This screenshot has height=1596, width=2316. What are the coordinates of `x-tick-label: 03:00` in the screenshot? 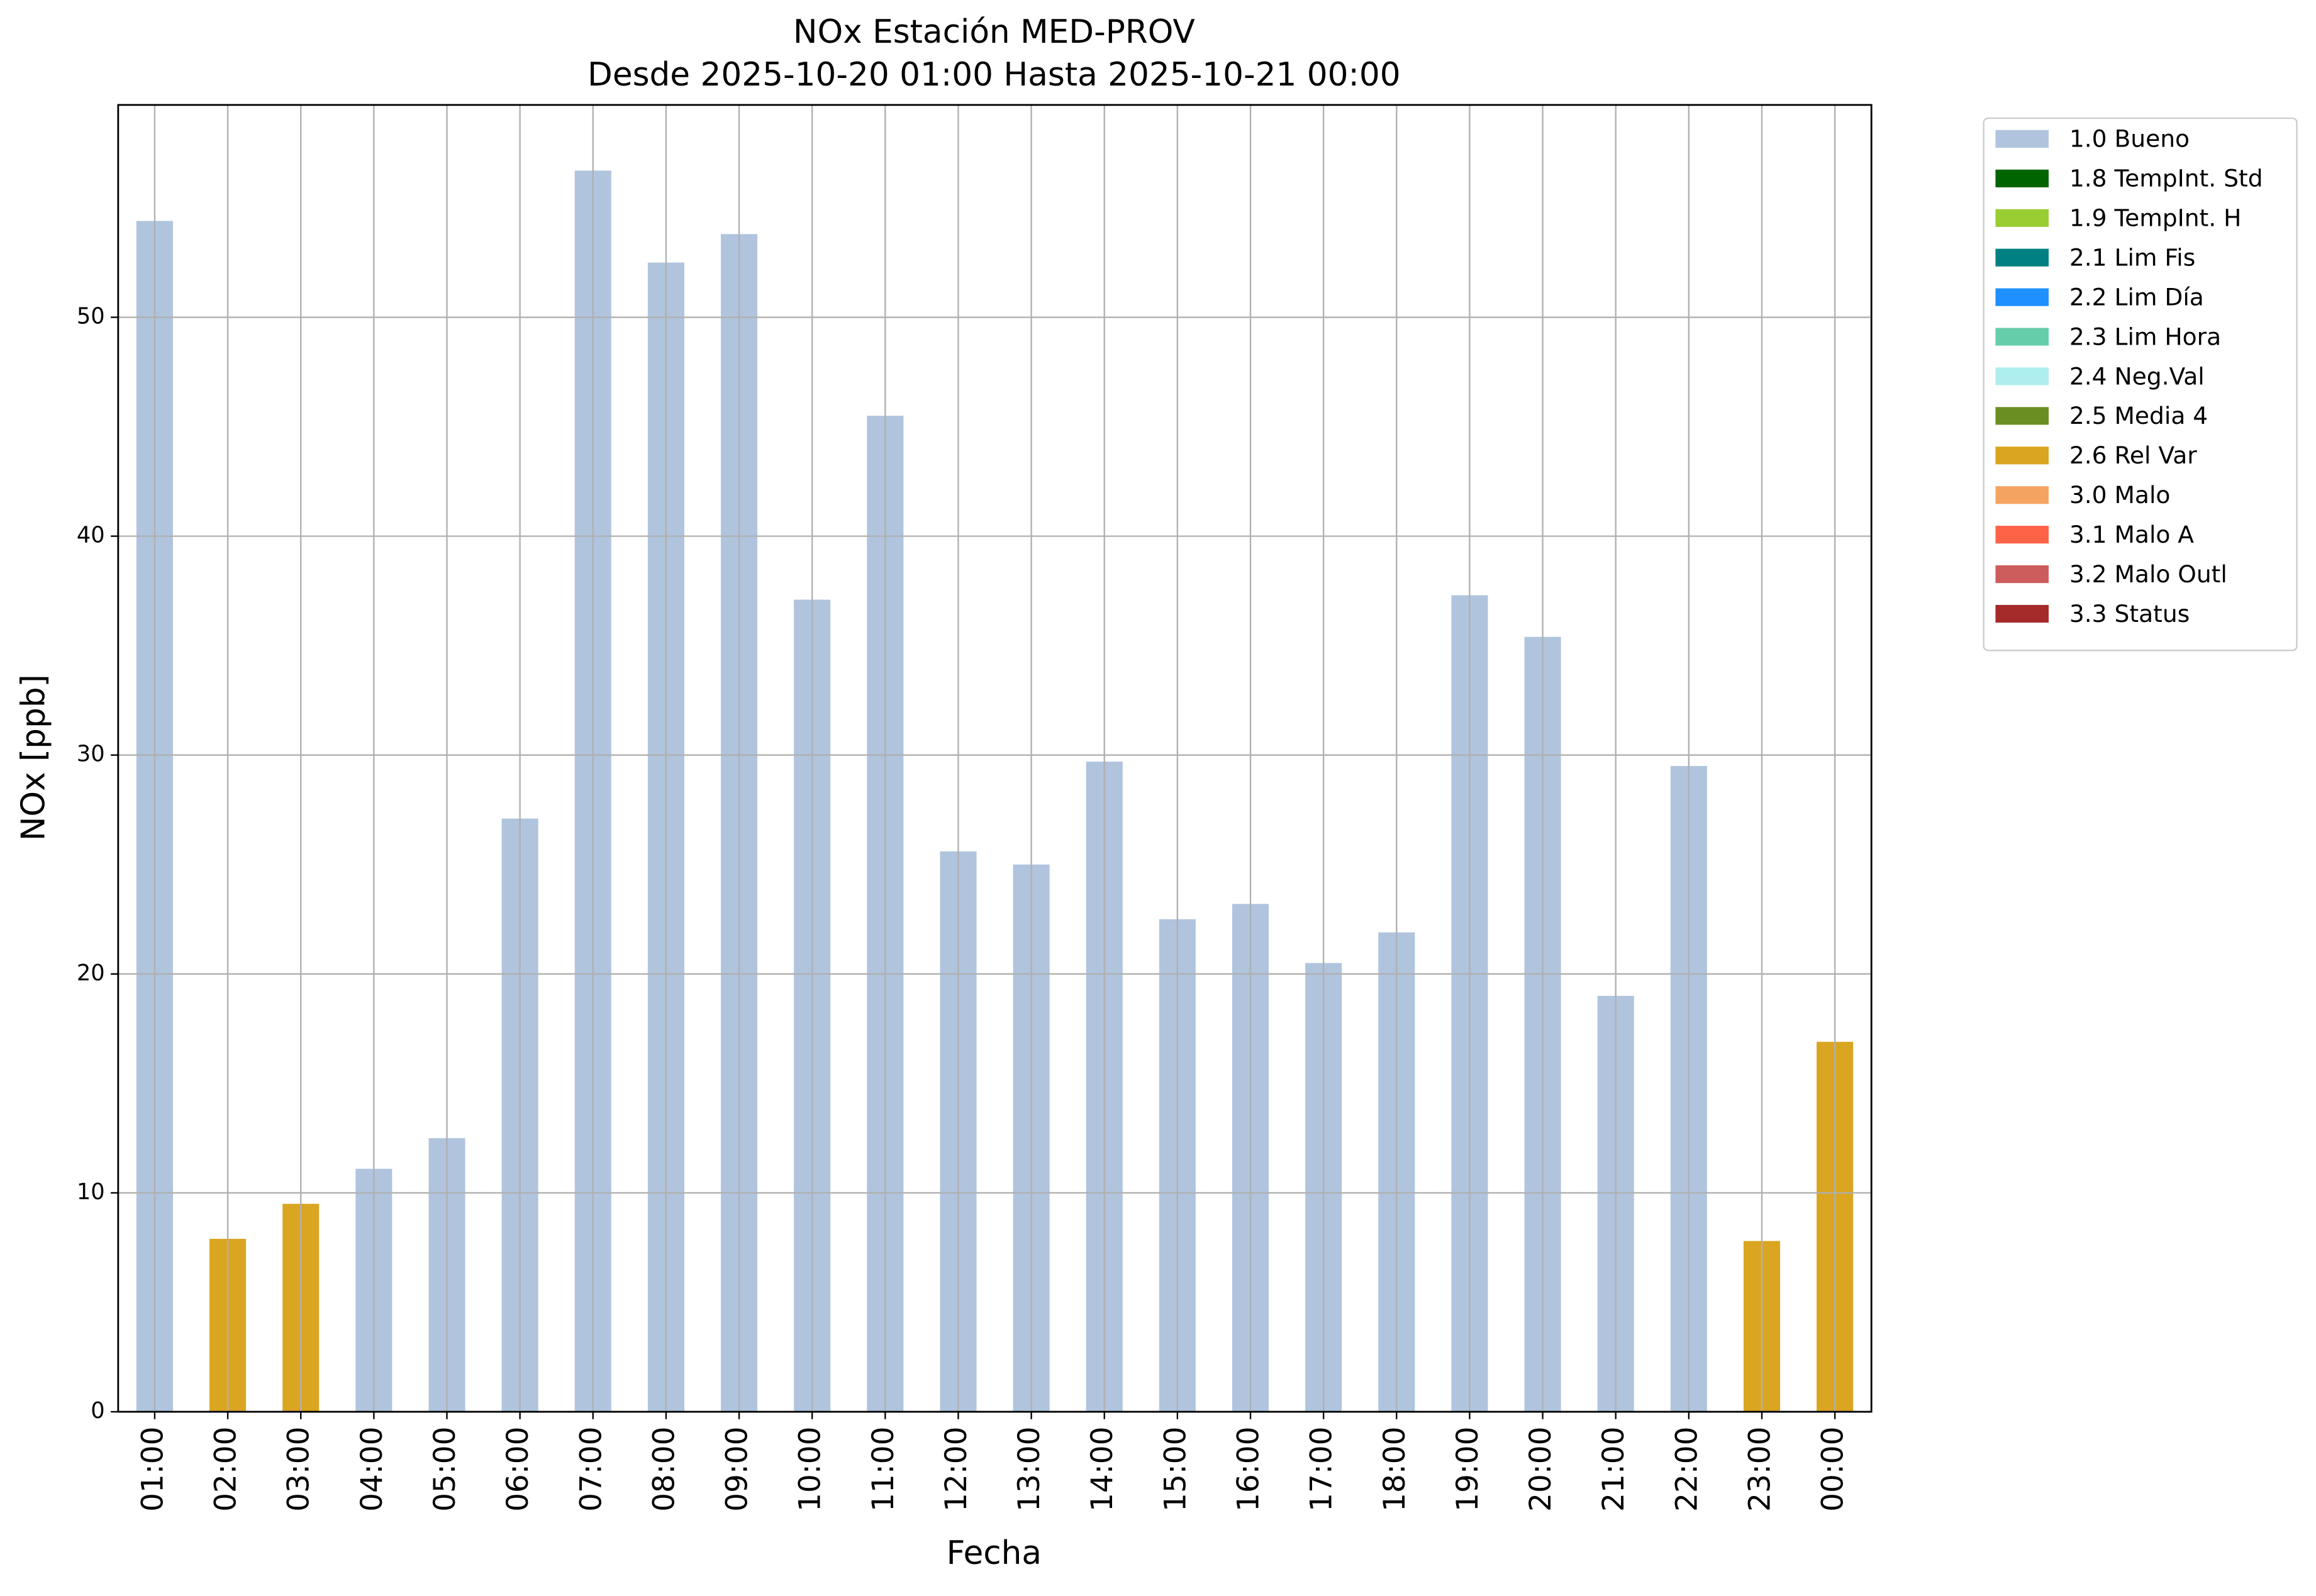 It's located at (299, 1469).